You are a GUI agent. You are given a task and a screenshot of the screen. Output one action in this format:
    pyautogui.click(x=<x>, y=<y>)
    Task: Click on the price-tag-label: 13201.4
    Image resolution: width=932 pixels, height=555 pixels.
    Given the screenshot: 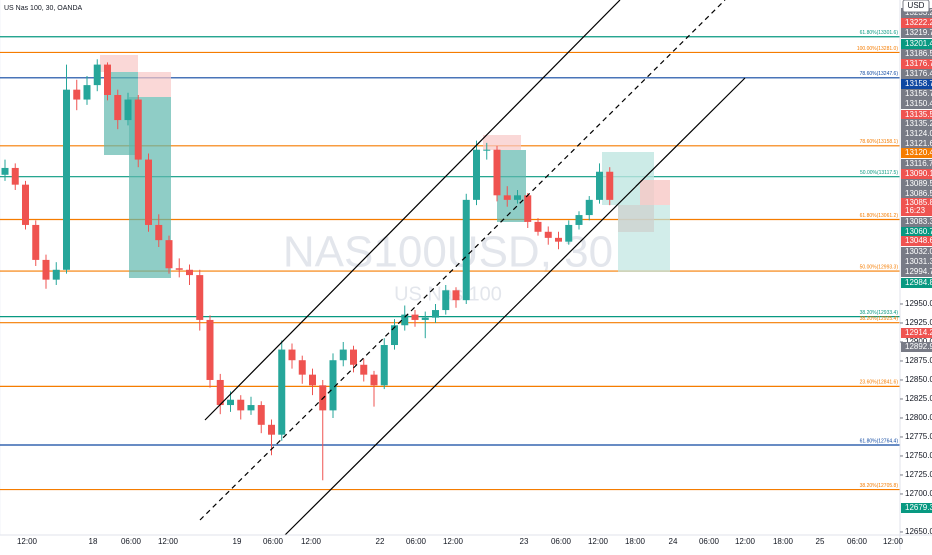 What is the action you would take?
    pyautogui.click(x=918, y=43)
    